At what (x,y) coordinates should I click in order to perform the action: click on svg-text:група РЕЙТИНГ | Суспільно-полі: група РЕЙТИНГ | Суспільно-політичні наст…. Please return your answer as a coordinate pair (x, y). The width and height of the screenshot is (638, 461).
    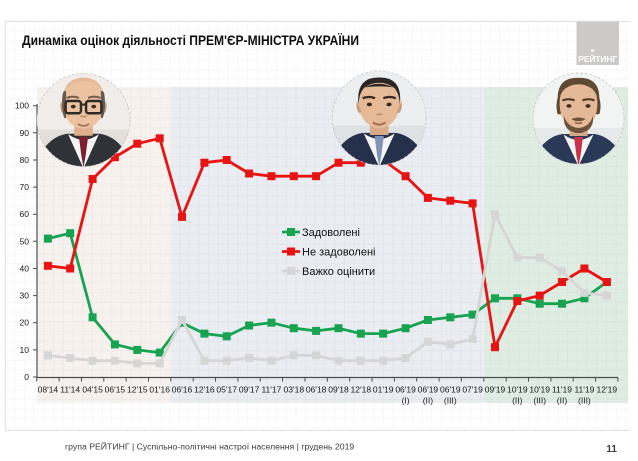
    Looking at the image, I should click on (209, 446).